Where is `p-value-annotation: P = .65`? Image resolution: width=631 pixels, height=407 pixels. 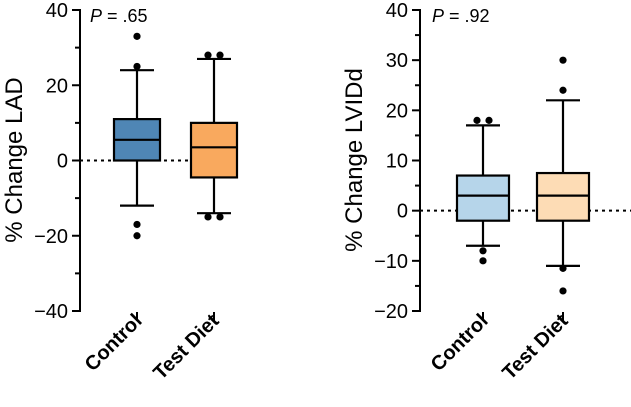 p-value-annotation: P = .65 is located at coordinates (119, 16).